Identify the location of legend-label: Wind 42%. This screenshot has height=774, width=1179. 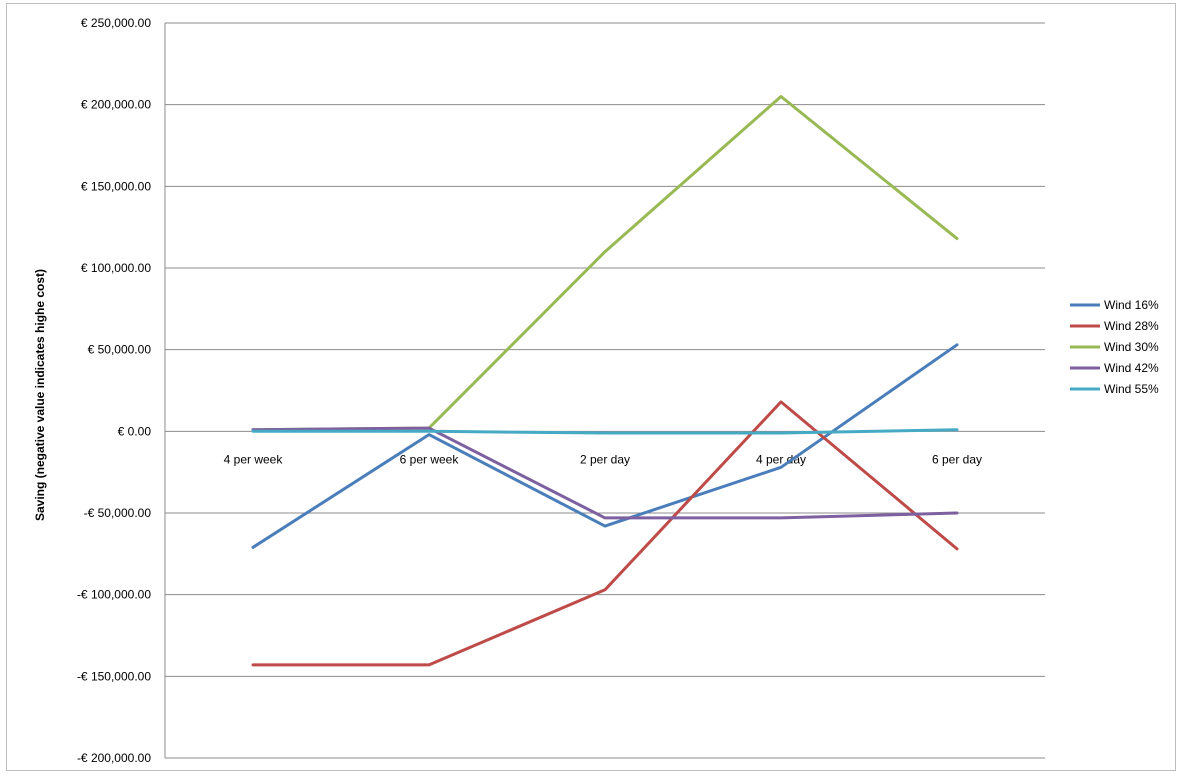
(1131, 368).